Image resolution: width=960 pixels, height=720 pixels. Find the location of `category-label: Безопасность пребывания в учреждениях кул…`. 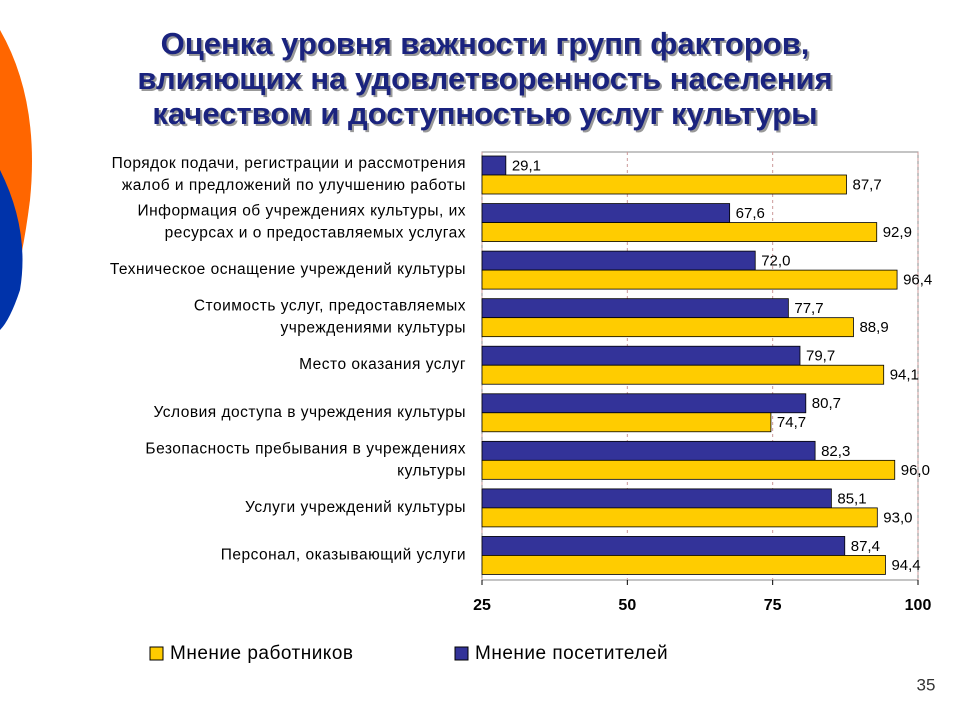

category-label: Безопасность пребывания в учреждениях кул… is located at coordinates (305, 459).